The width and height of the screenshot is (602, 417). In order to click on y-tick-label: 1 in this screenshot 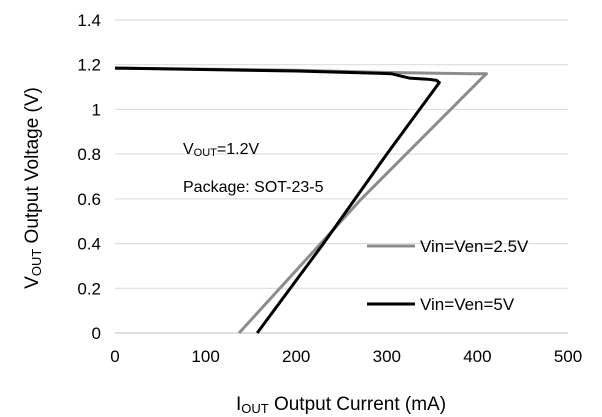, I will do `click(96, 109)`.